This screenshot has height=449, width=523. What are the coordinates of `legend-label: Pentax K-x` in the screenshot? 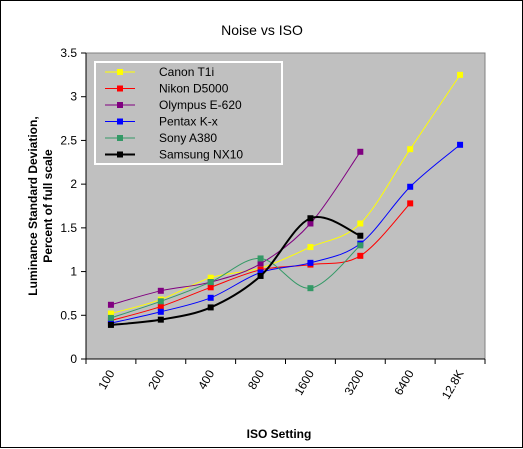 It's located at (188, 122).